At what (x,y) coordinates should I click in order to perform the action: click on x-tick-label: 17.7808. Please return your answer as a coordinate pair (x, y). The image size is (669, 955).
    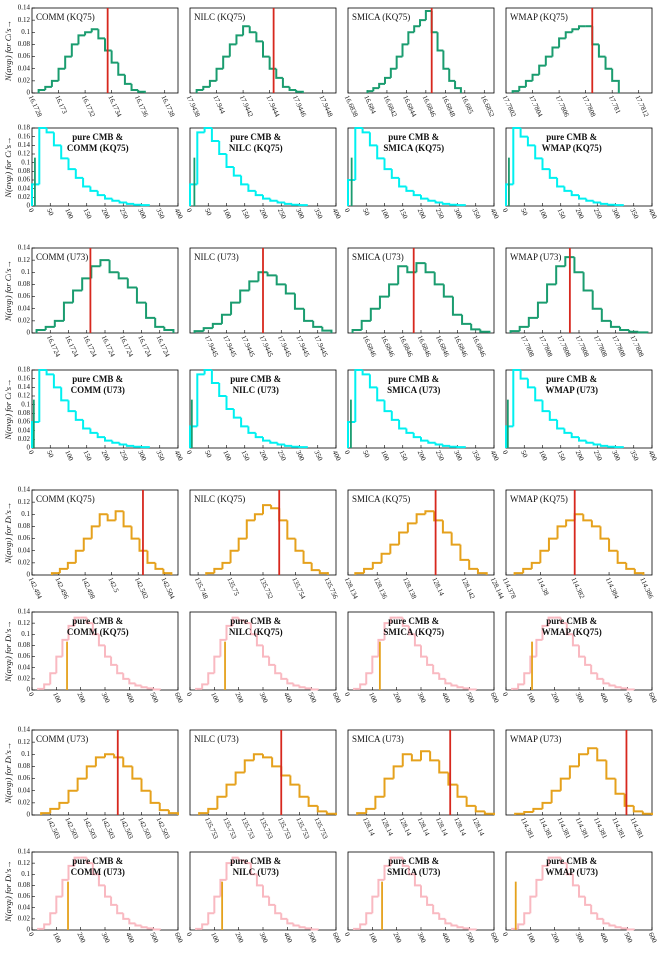
    Looking at the image, I should click on (600, 346).